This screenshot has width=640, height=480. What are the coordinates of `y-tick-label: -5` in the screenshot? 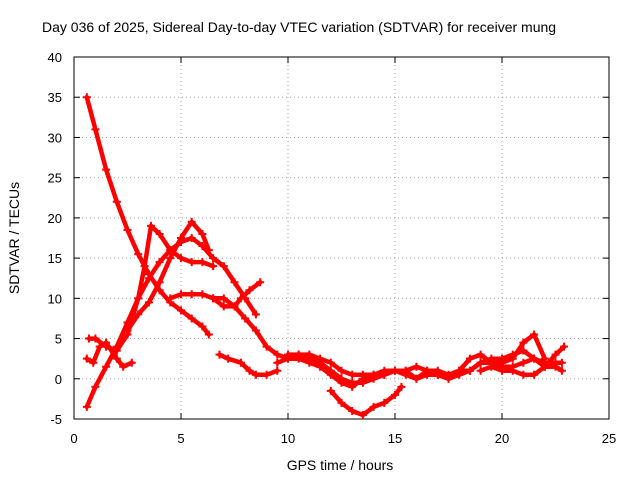 It's located at (56, 419).